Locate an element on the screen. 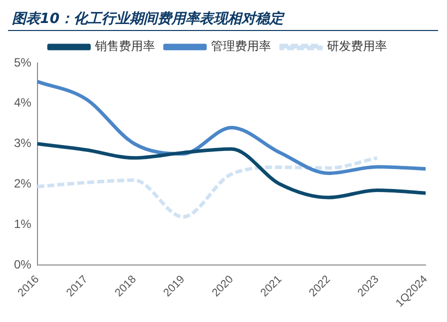  legend-label: 研发费用率 is located at coordinates (357, 46).